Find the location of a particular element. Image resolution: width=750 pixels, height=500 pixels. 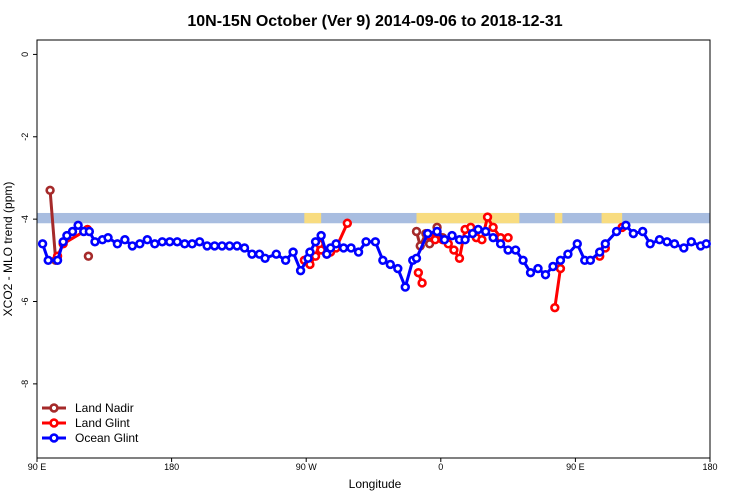

y-tick-label: 0 is located at coordinates (25, 54).